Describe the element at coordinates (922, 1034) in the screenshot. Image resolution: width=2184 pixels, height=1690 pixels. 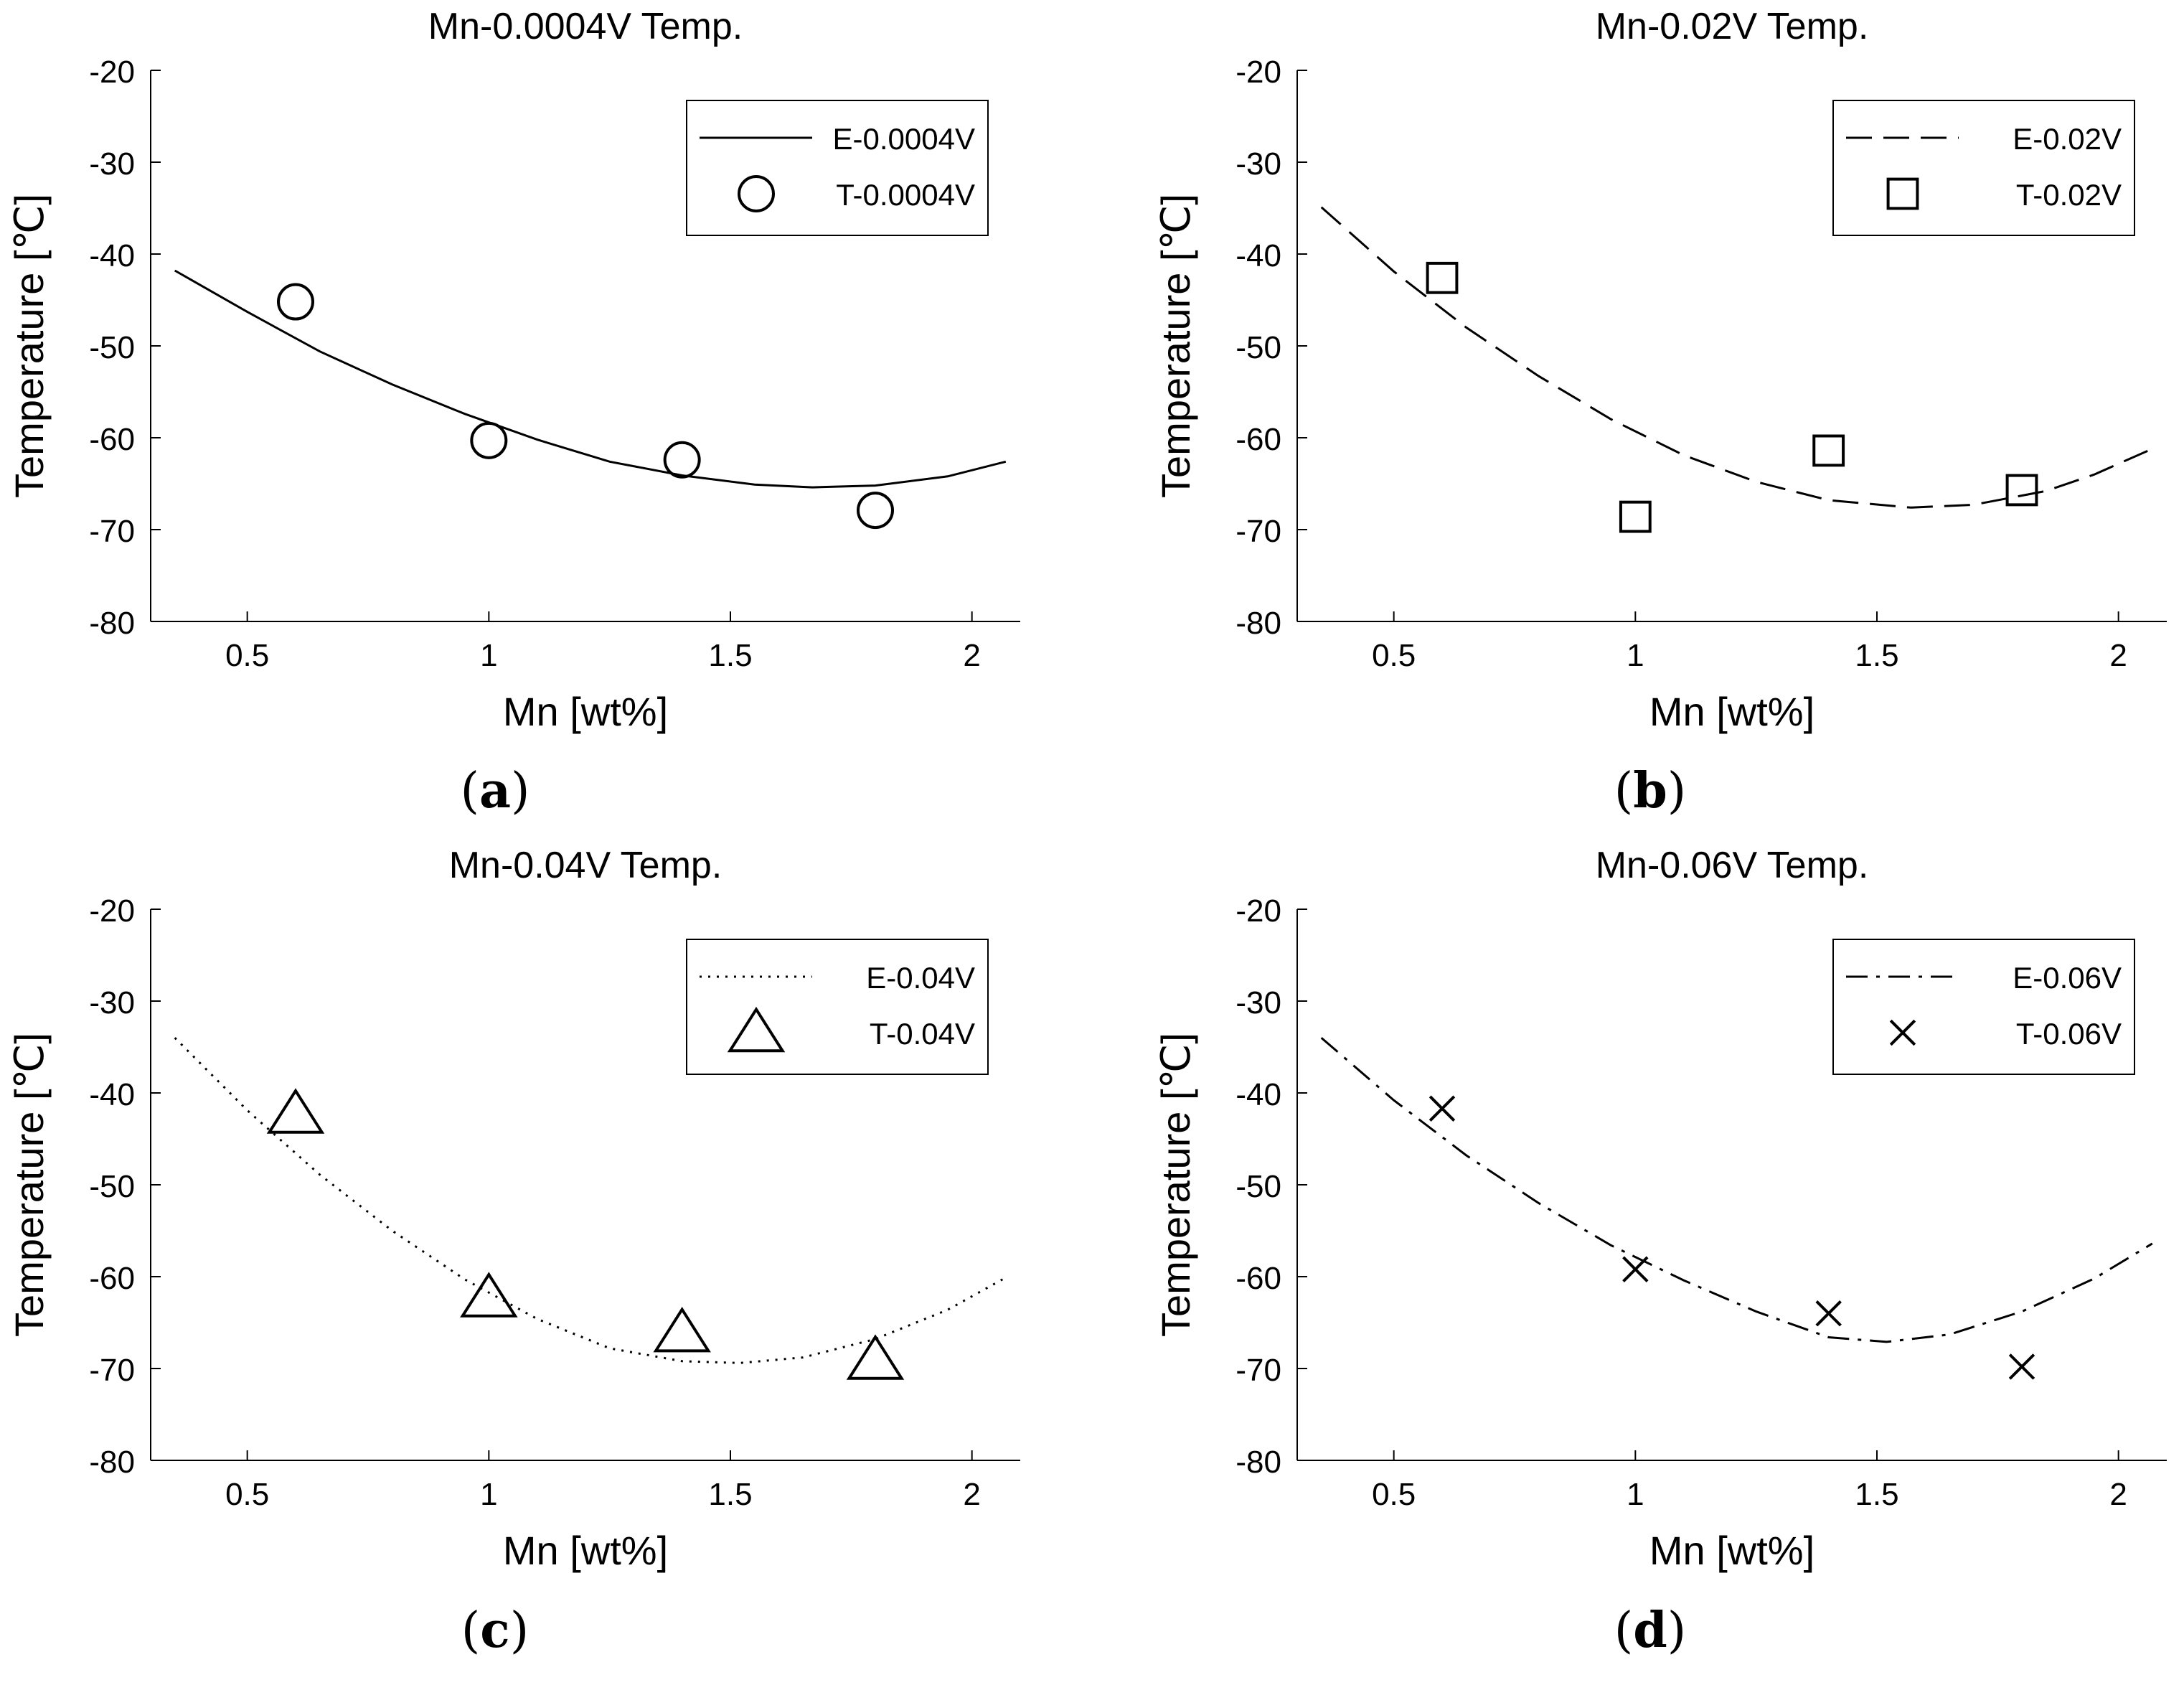
I see `legend-label: T-0.04V` at that location.